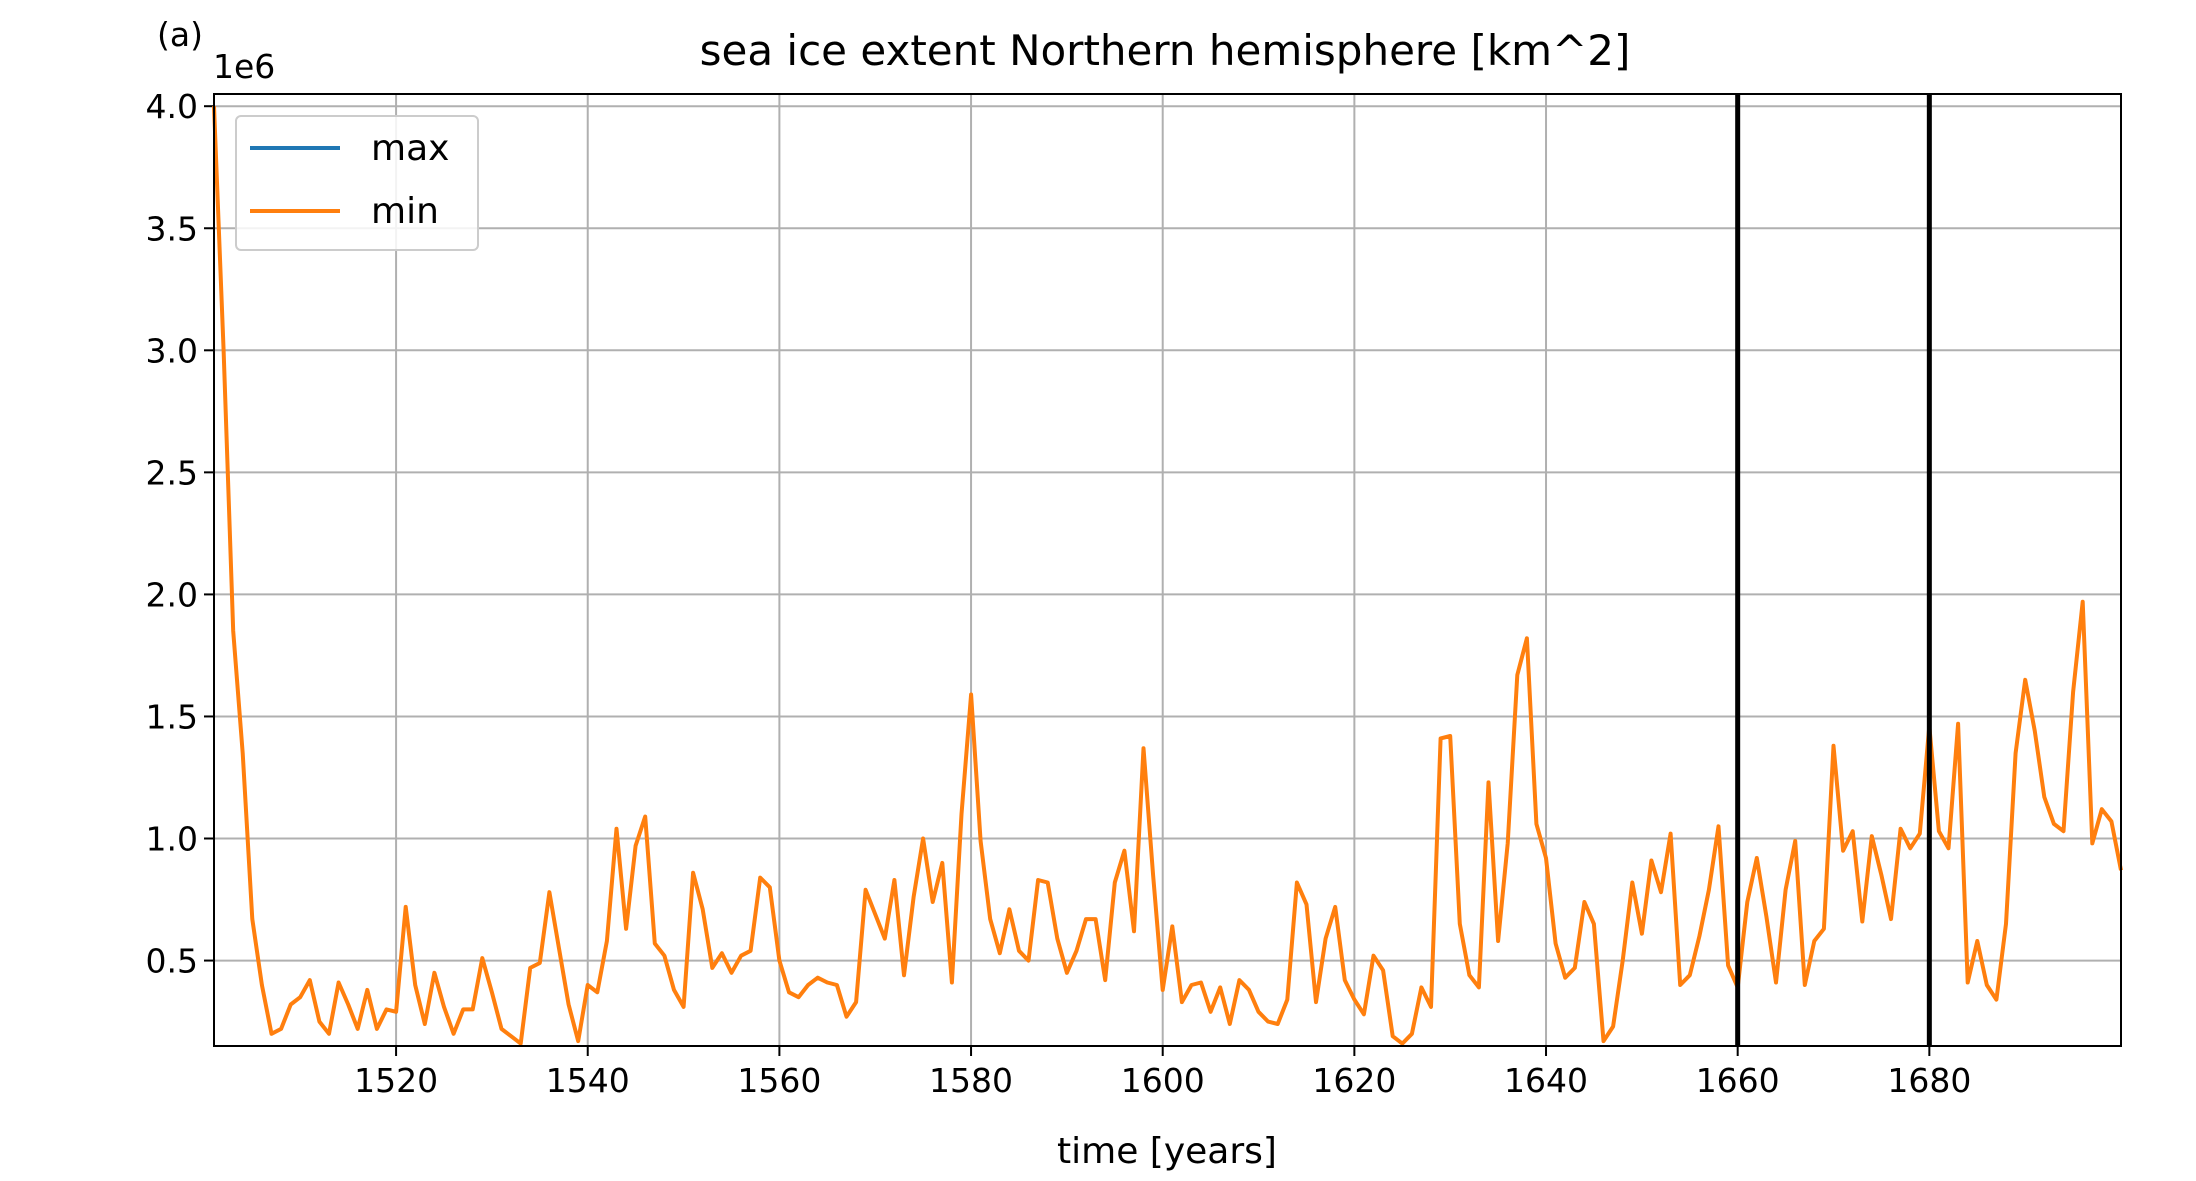 The height and width of the screenshot is (1181, 2196). I want to click on x-tick-label: 1600, so click(1163, 1080).